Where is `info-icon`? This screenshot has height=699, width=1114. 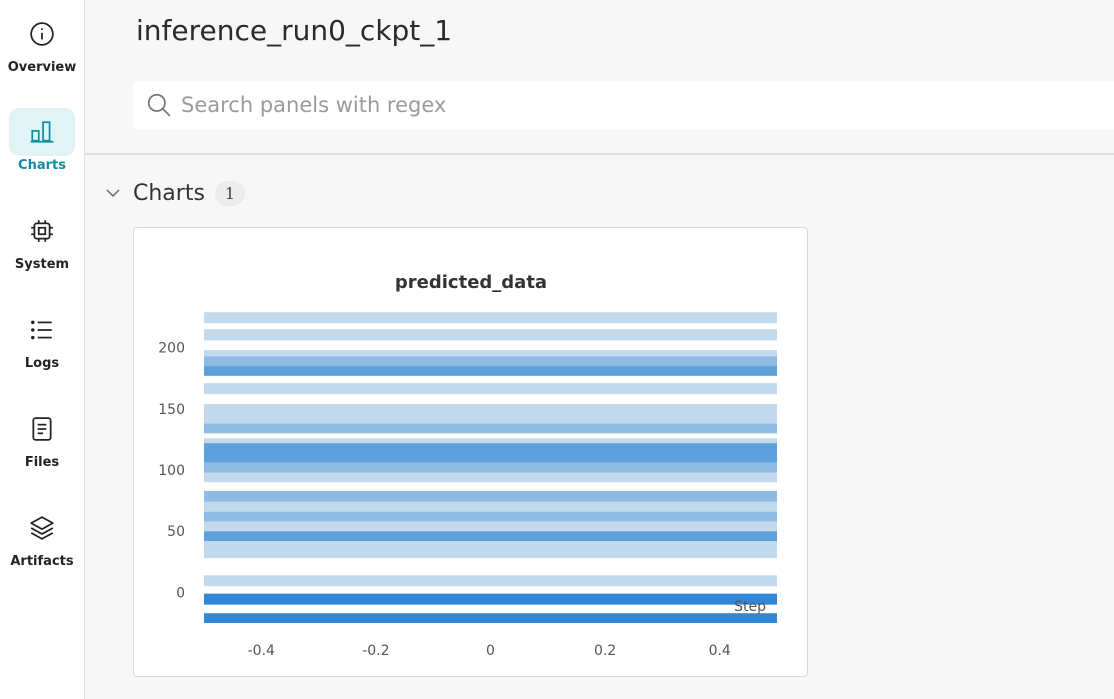
info-icon is located at coordinates (42, 34).